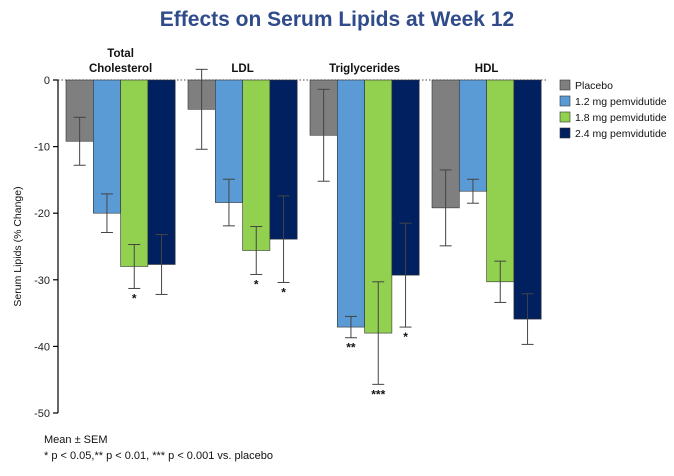  What do you see at coordinates (351, 348) in the screenshot?
I see `significance-marker: **` at bounding box center [351, 348].